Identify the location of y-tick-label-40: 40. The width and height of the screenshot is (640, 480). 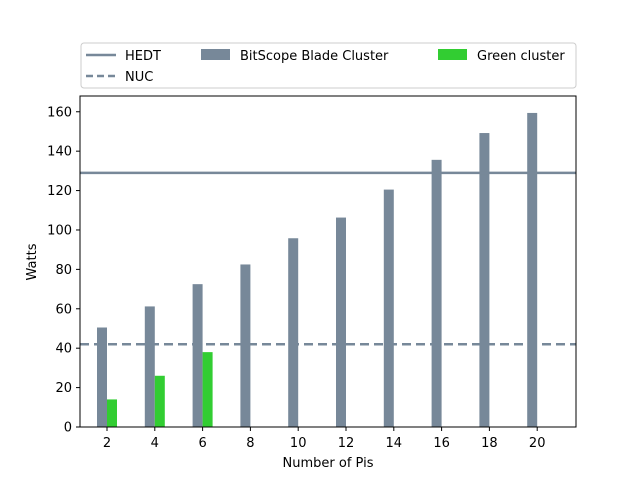
(63, 349).